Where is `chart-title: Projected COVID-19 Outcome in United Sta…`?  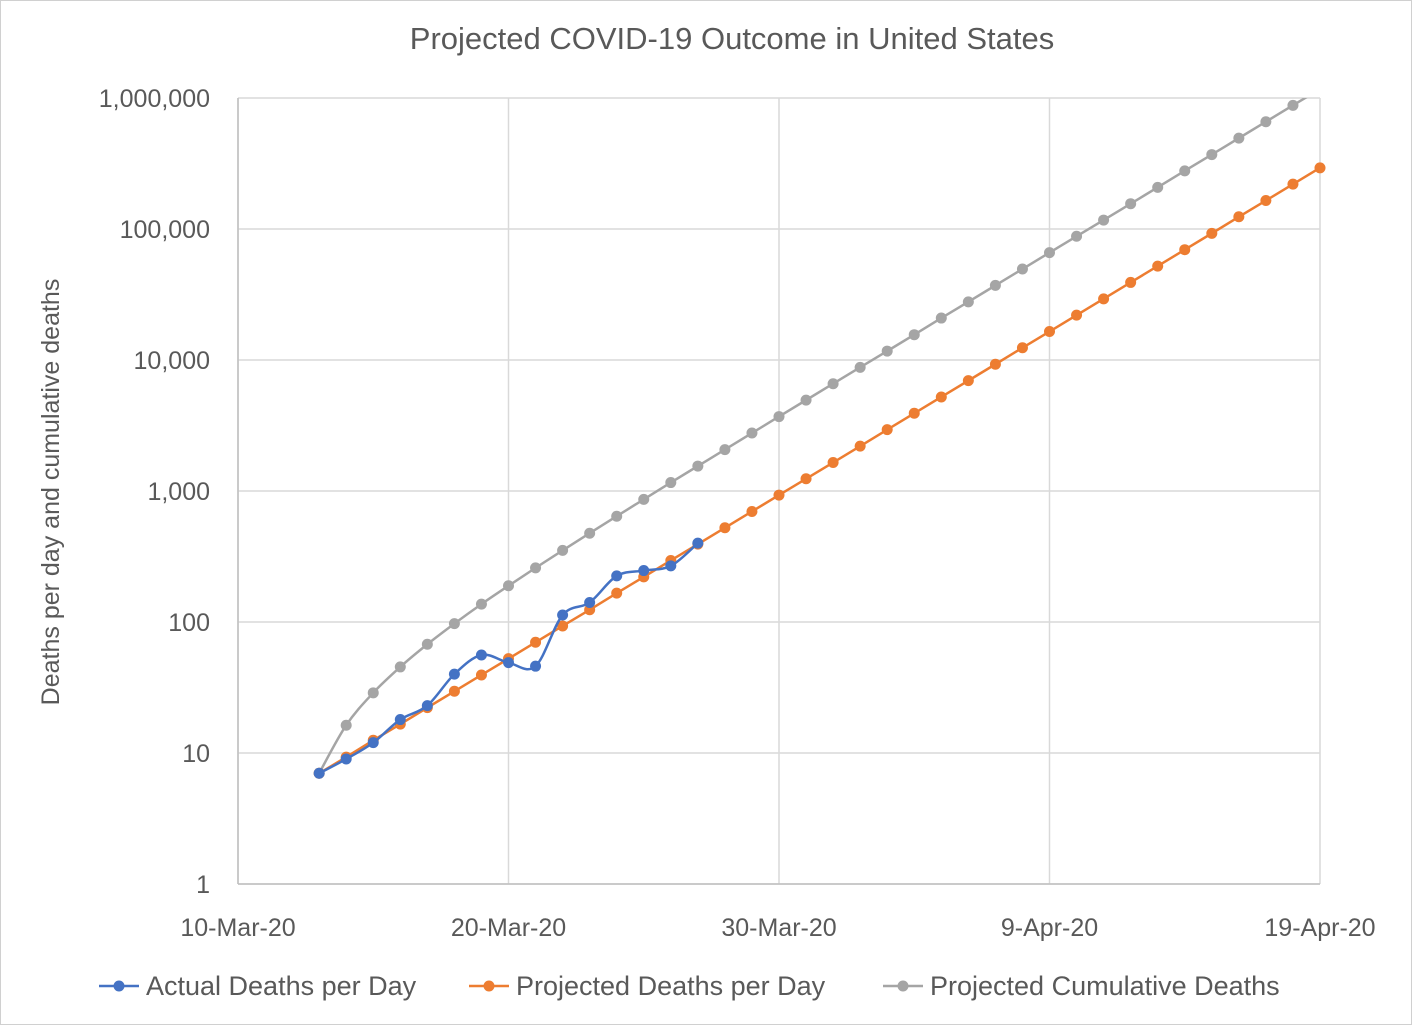 chart-title: Projected COVID-19 Outcome in United Sta… is located at coordinates (732, 38).